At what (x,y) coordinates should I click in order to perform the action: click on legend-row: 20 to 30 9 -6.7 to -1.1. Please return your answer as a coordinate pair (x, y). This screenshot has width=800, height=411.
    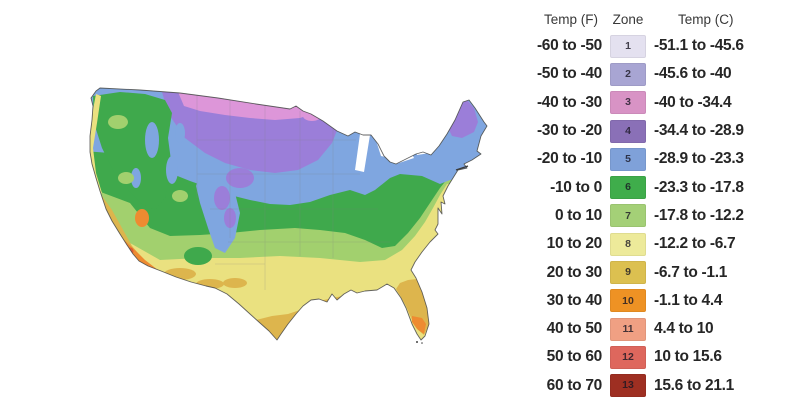
    Looking at the image, I should click on (661, 272).